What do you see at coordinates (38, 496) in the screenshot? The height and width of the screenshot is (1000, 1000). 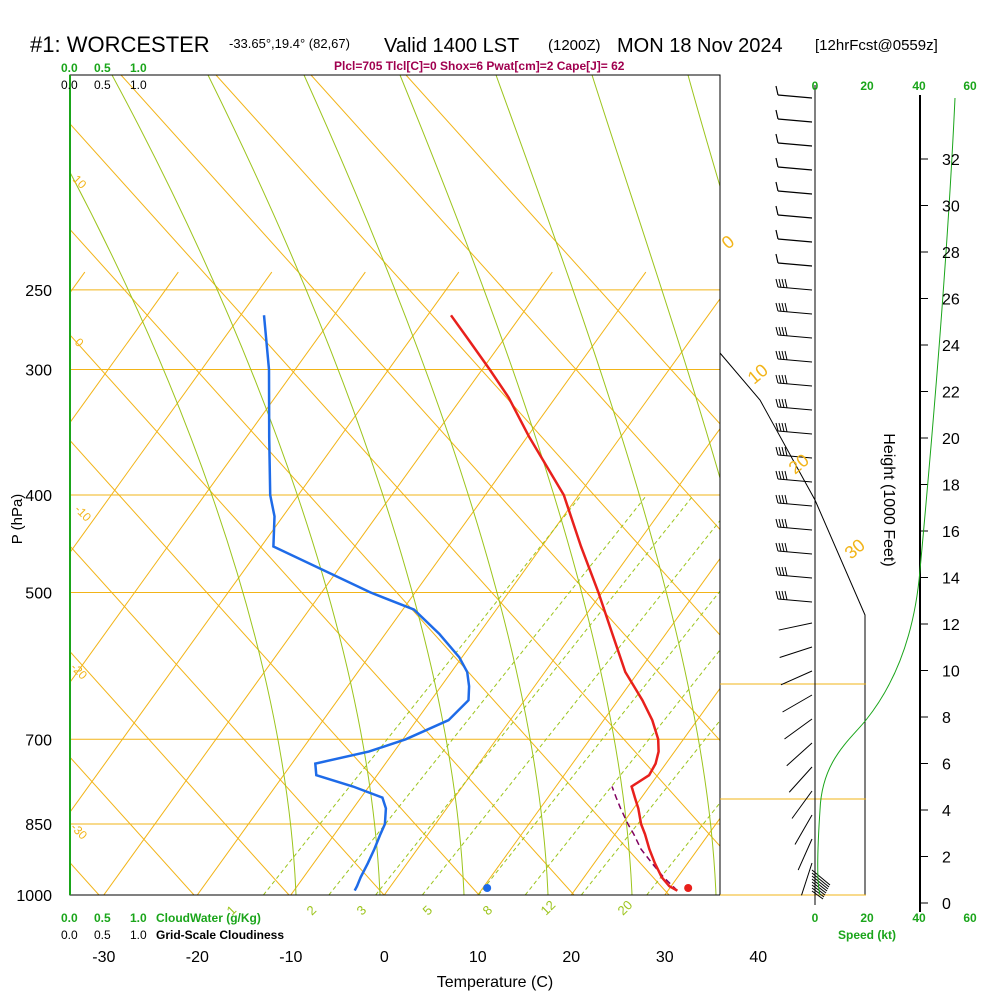 I see `pressure-tick-label: 400` at bounding box center [38, 496].